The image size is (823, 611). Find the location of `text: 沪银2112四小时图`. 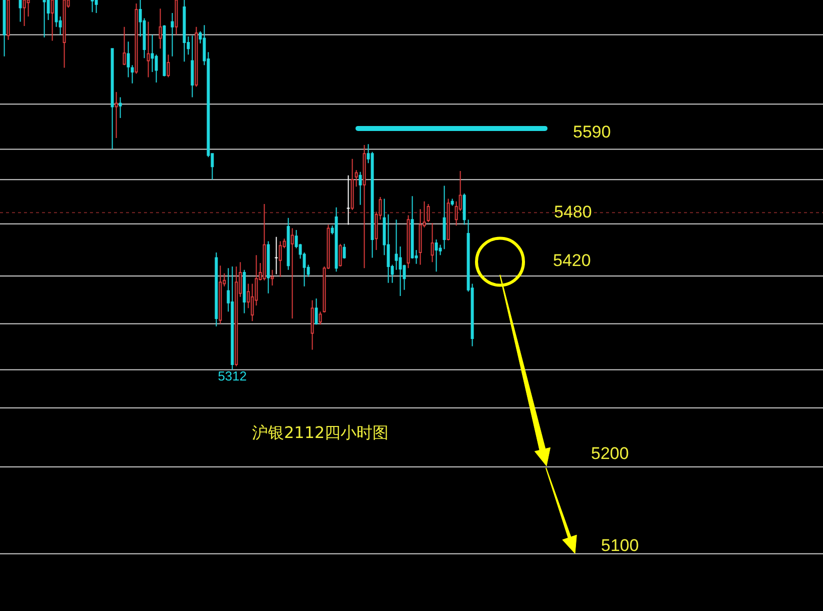

text: 沪银2112四小时图 is located at coordinates (320, 432).